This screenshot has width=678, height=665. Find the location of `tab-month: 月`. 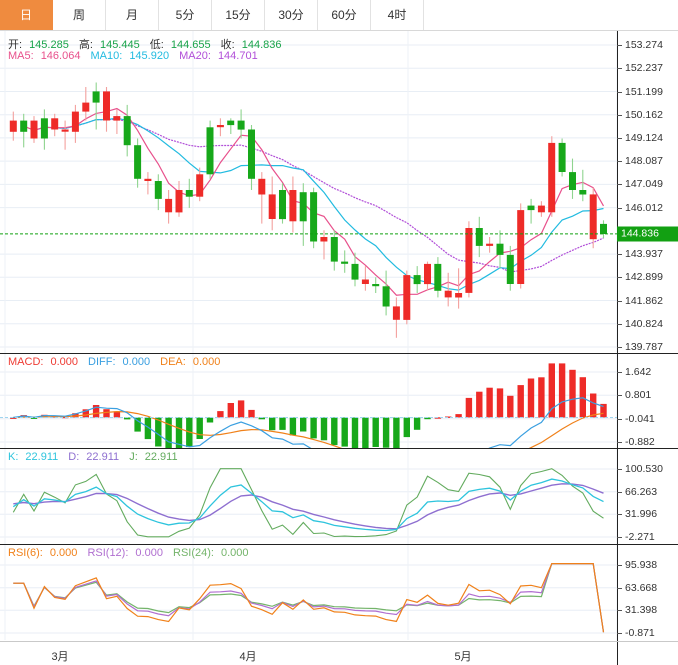

tab-month: 月 is located at coordinates (132, 15).